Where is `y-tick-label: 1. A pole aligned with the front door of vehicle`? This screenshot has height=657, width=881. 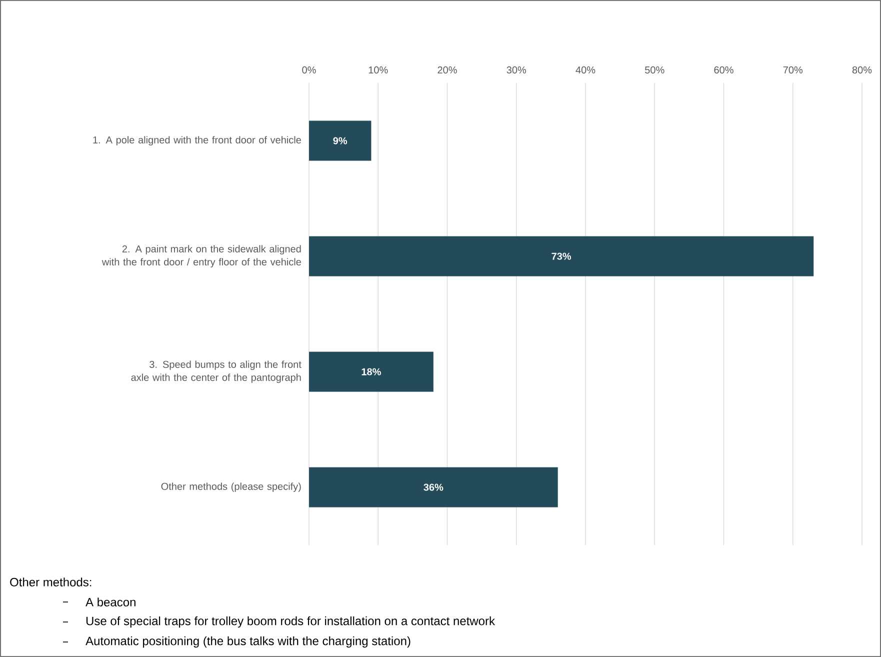
y-tick-label: 1. A pole aligned with the front door of vehicle is located at coordinates (197, 141).